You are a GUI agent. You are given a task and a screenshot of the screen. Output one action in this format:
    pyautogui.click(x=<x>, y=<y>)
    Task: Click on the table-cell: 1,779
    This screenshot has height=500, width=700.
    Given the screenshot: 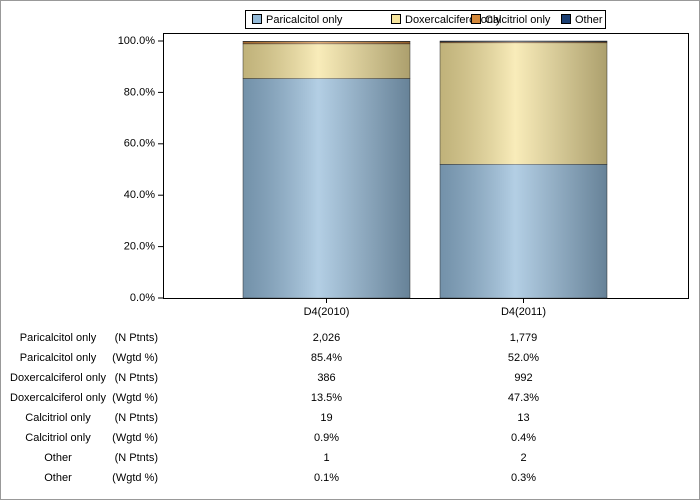 What is the action you would take?
    pyautogui.click(x=524, y=338)
    